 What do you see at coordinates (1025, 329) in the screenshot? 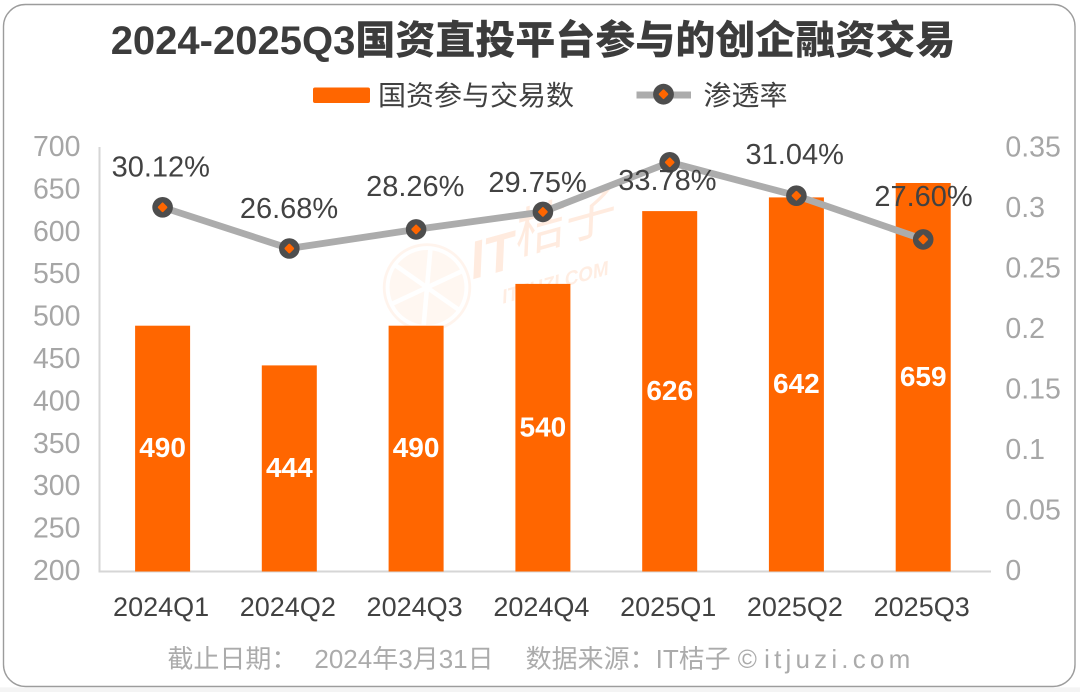
I see `svg-text: 0.2` at bounding box center [1025, 329].